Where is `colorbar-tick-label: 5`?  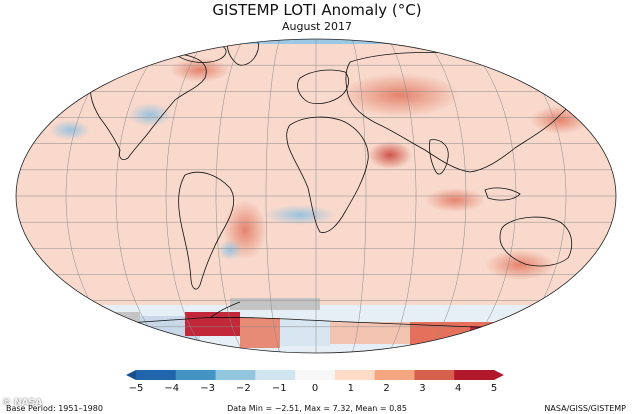
colorbar-tick-label: 5 is located at coordinates (494, 388).